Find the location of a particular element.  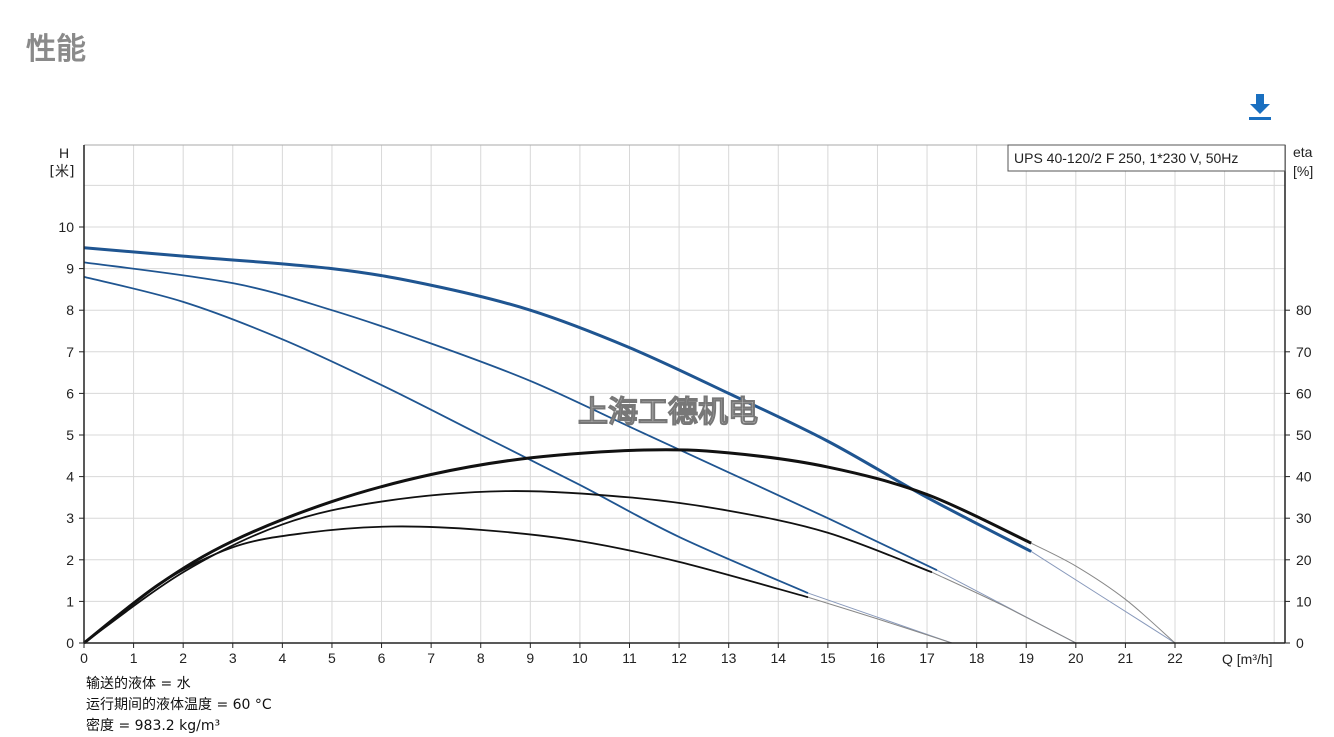

y2-tick-label: 30 is located at coordinates (1304, 518).